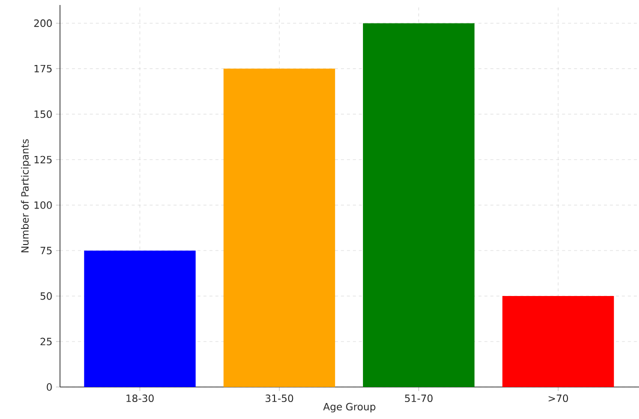 The image size is (639, 419). I want to click on y-tick-label: 125, so click(43, 160).